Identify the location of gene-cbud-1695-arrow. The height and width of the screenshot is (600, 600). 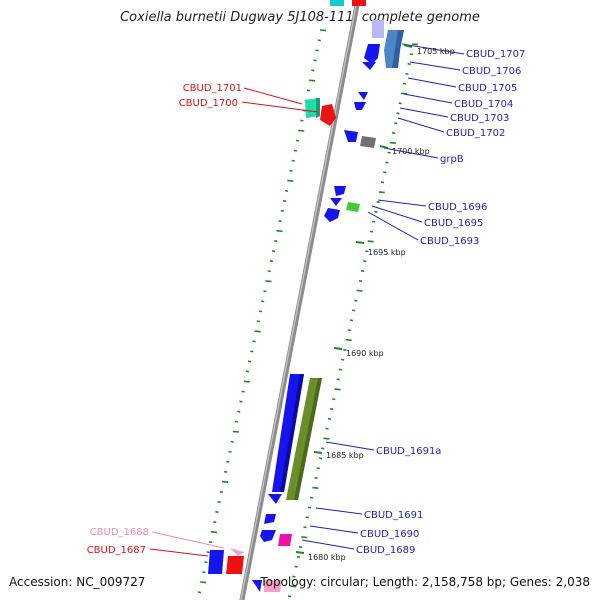
(336, 202).